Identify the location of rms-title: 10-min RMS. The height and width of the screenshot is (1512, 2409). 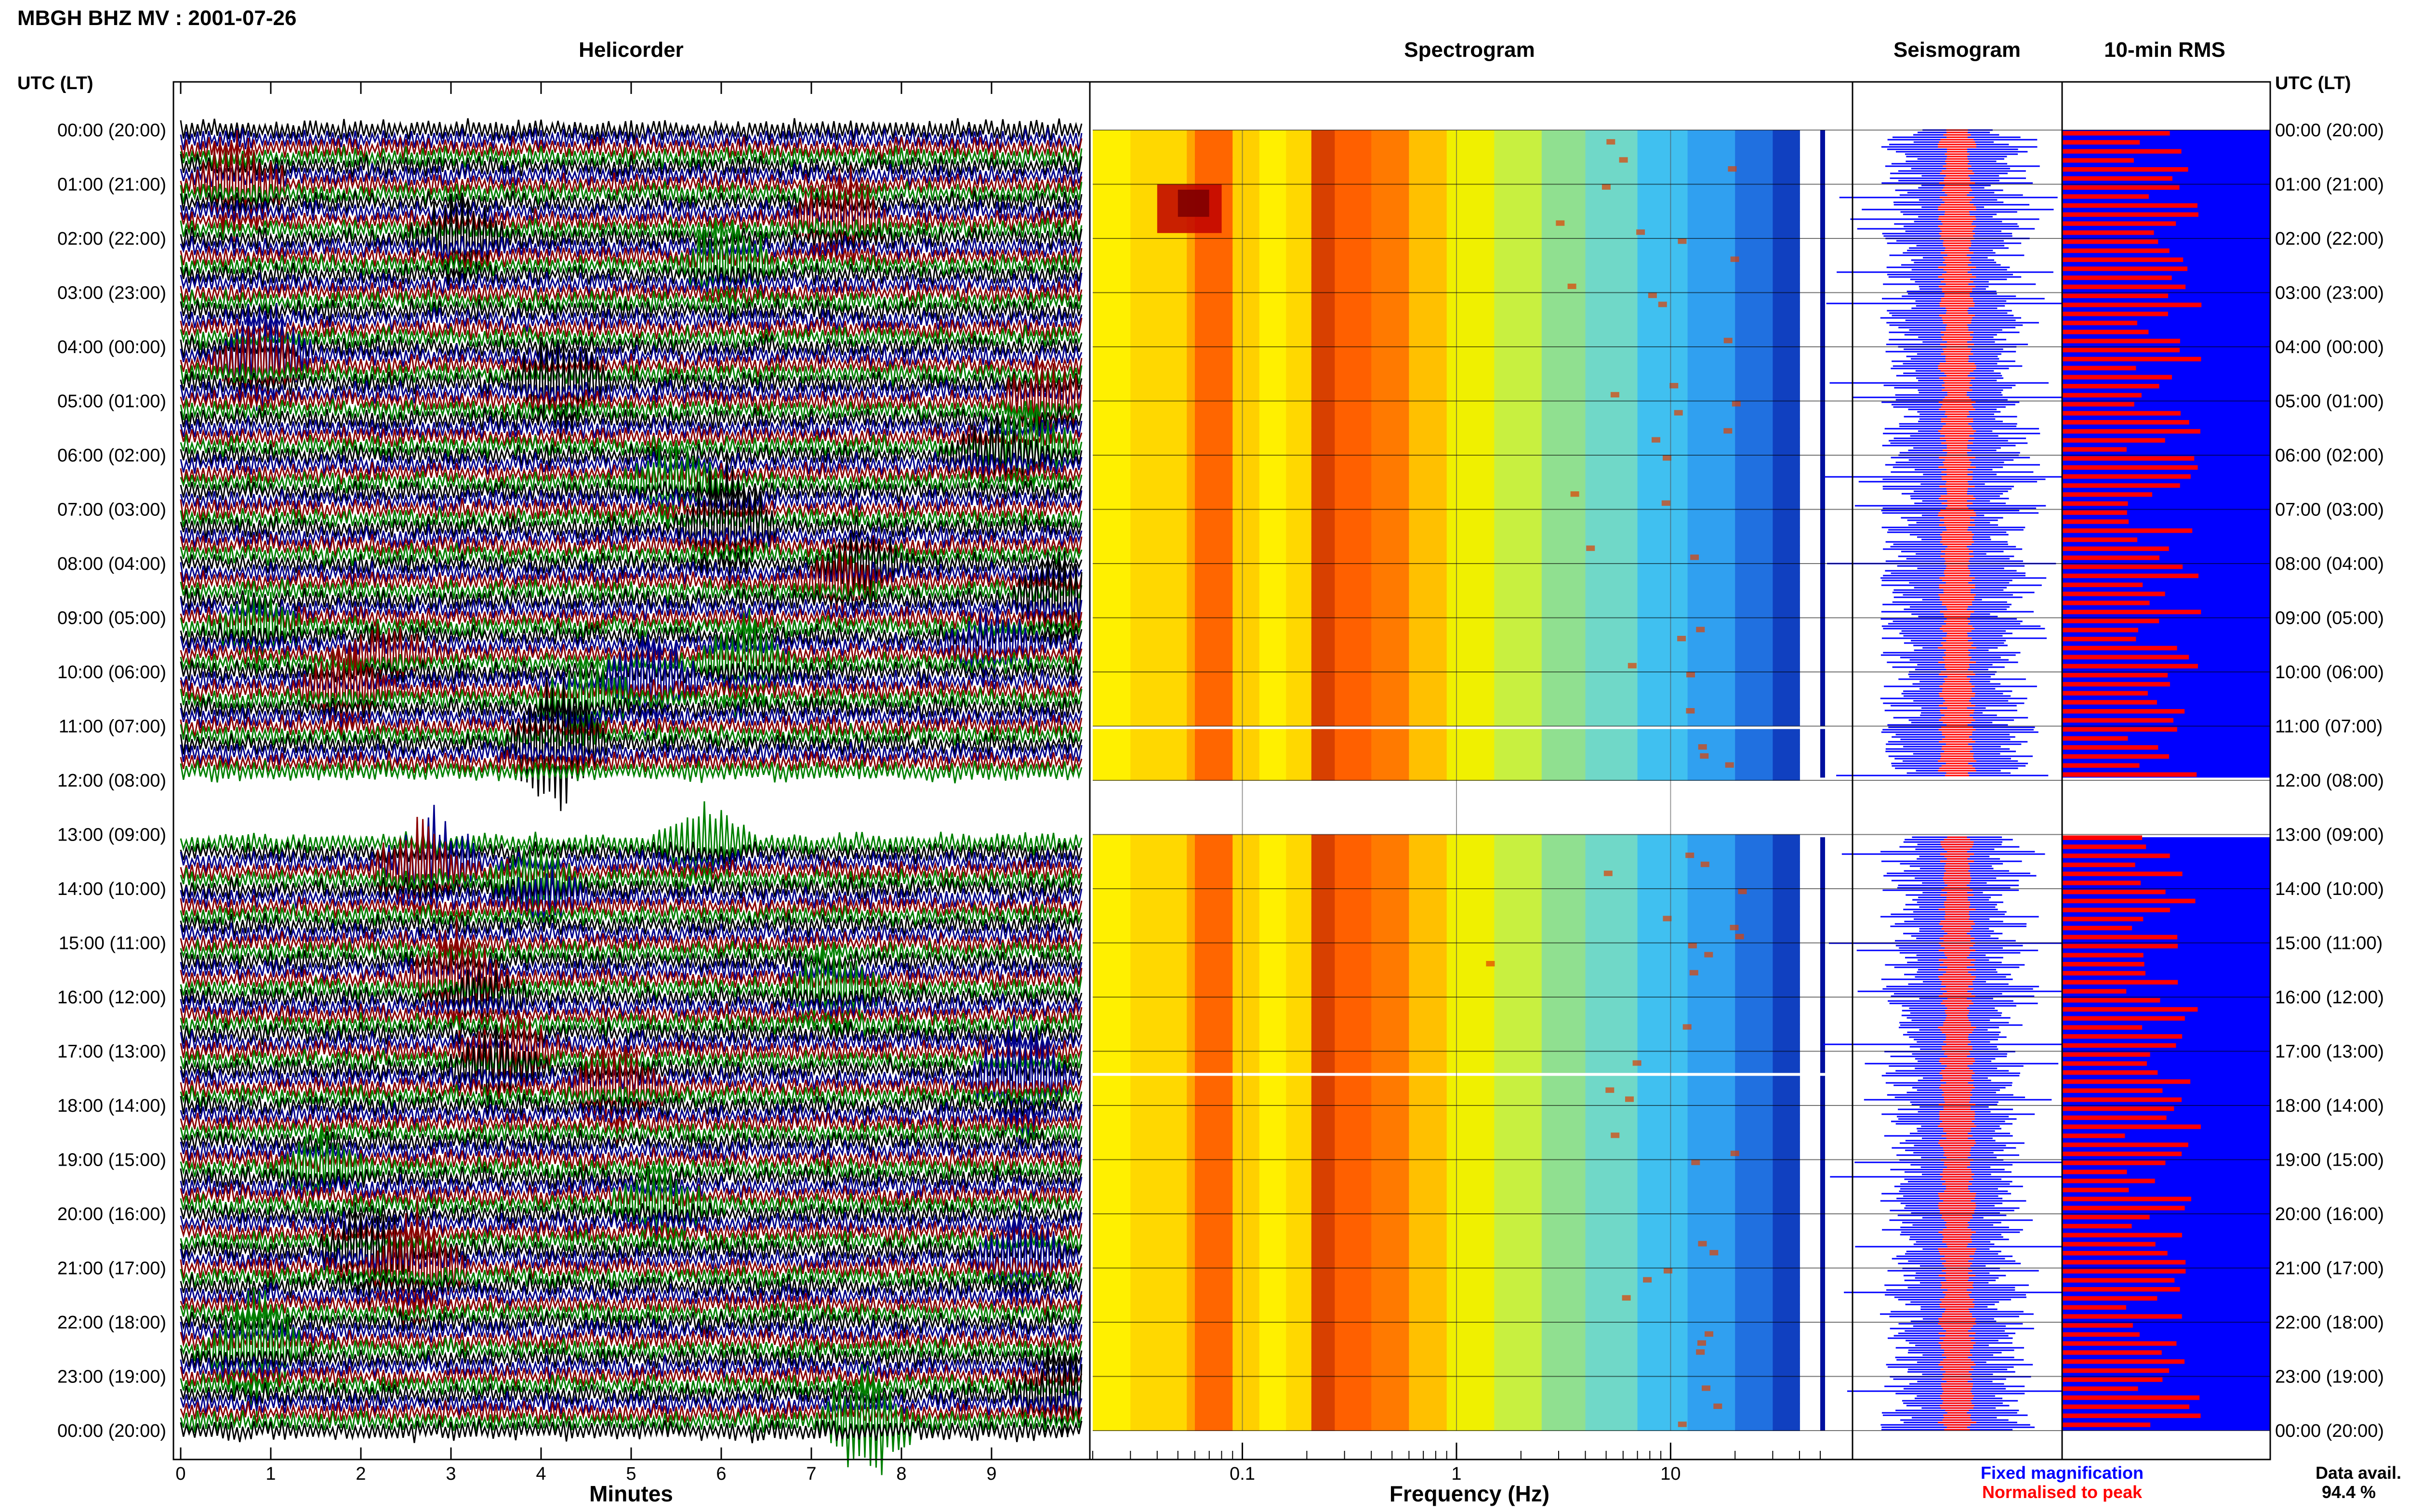
(2164, 50).